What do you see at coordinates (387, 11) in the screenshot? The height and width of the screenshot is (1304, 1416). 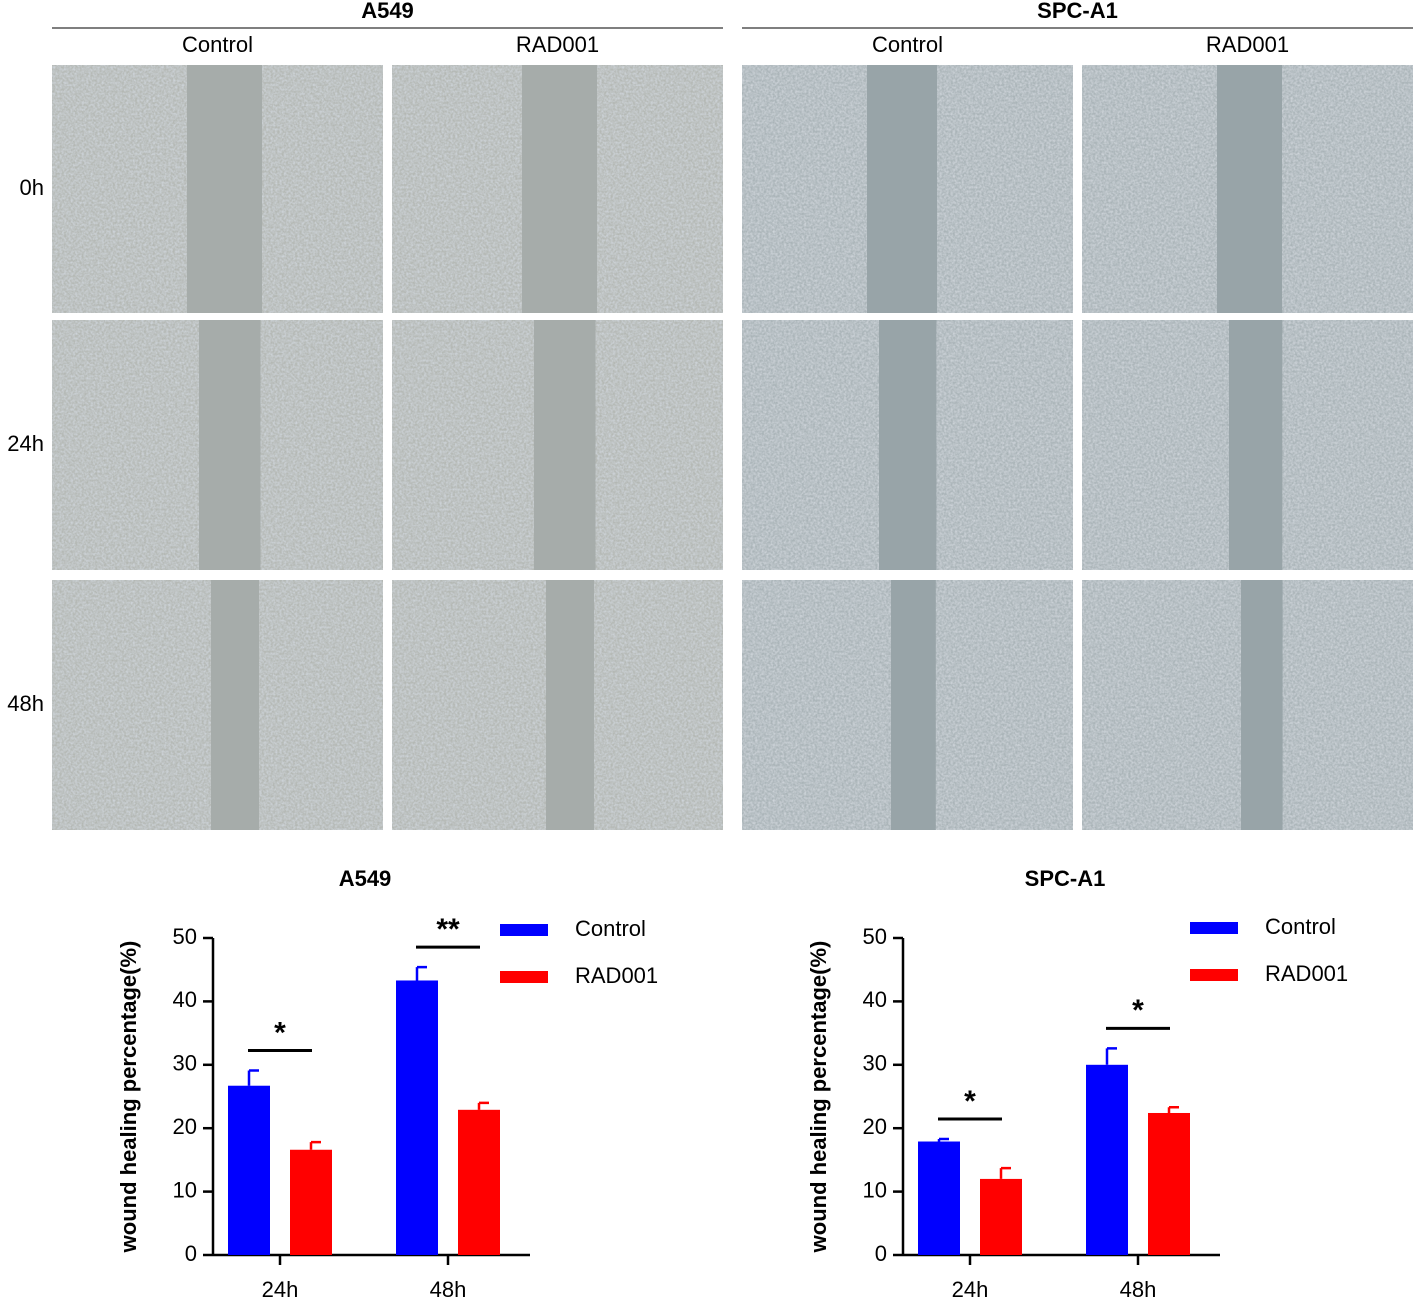 I see `group-title: A549` at bounding box center [387, 11].